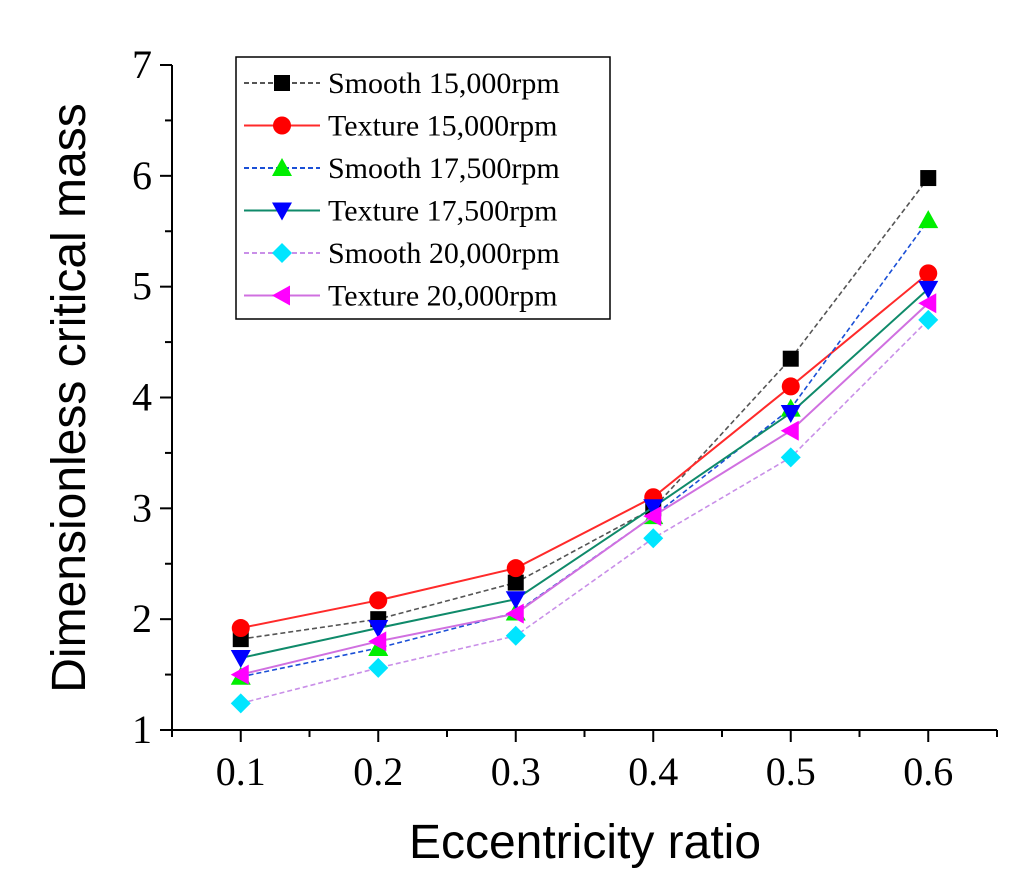 Image resolution: width=1036 pixels, height=888 pixels. I want to click on x-axis-title: Eccentricity ratio, so click(585, 842).